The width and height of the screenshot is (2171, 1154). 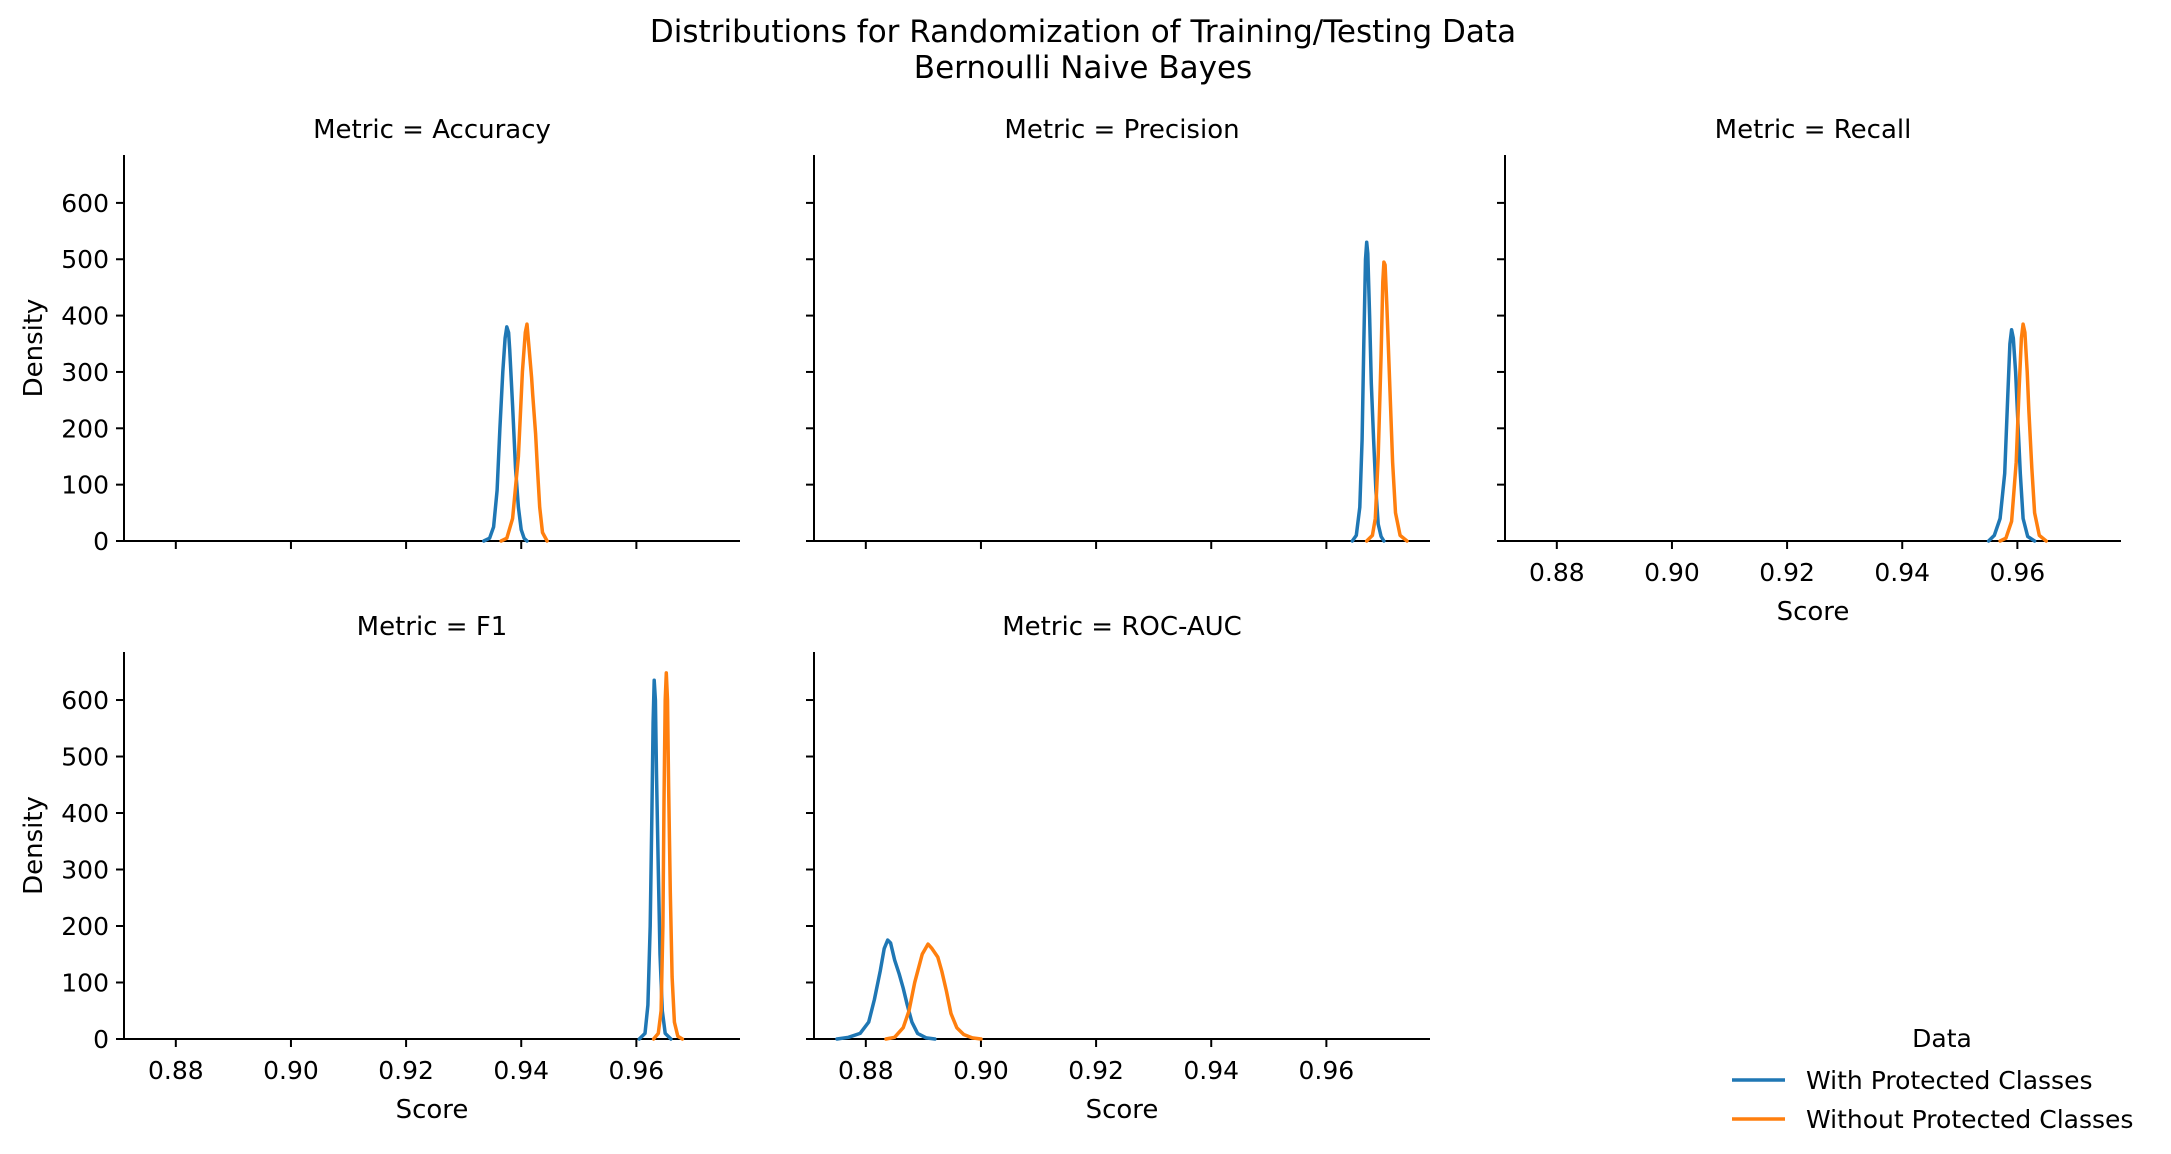 I want to click on legend-title: Data, so click(x=1942, y=1038).